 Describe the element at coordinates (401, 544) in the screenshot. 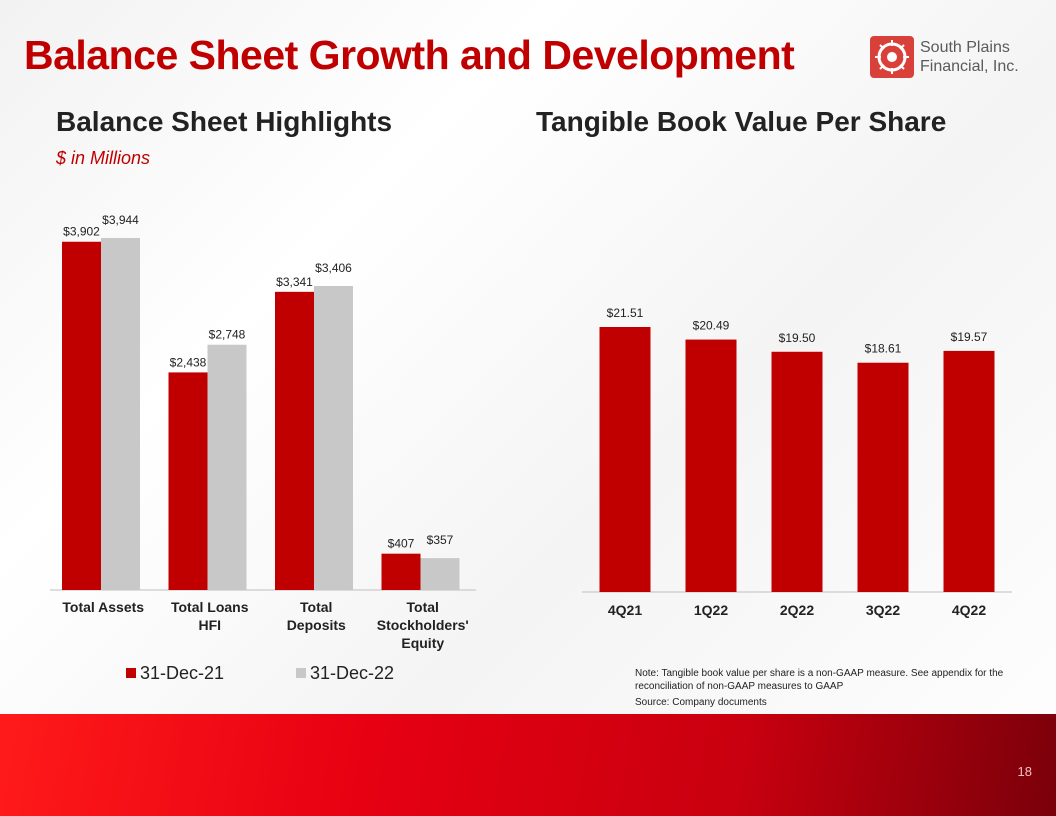

I see `data-label: $407` at that location.